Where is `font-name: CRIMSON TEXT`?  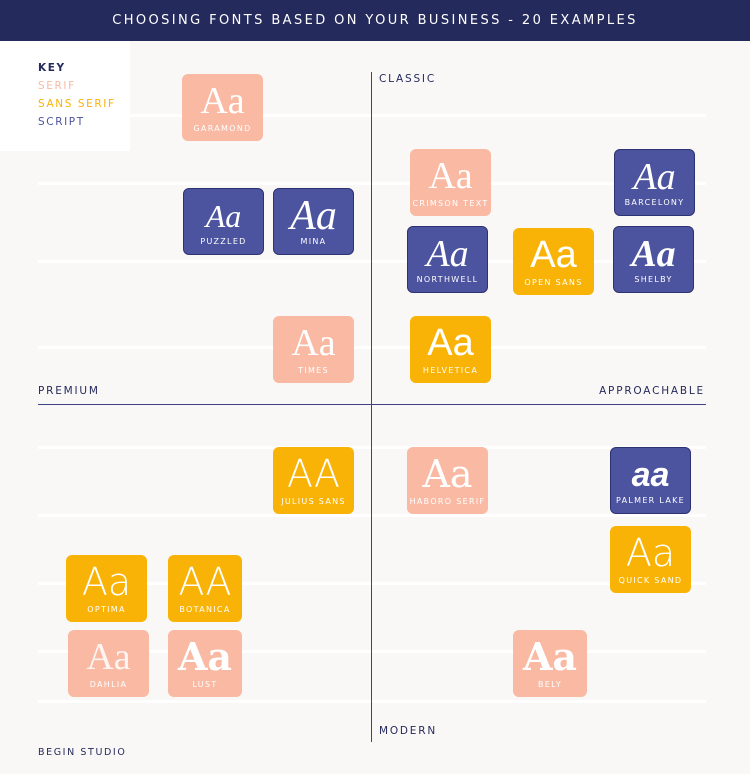 font-name: CRIMSON TEXT is located at coordinates (450, 203).